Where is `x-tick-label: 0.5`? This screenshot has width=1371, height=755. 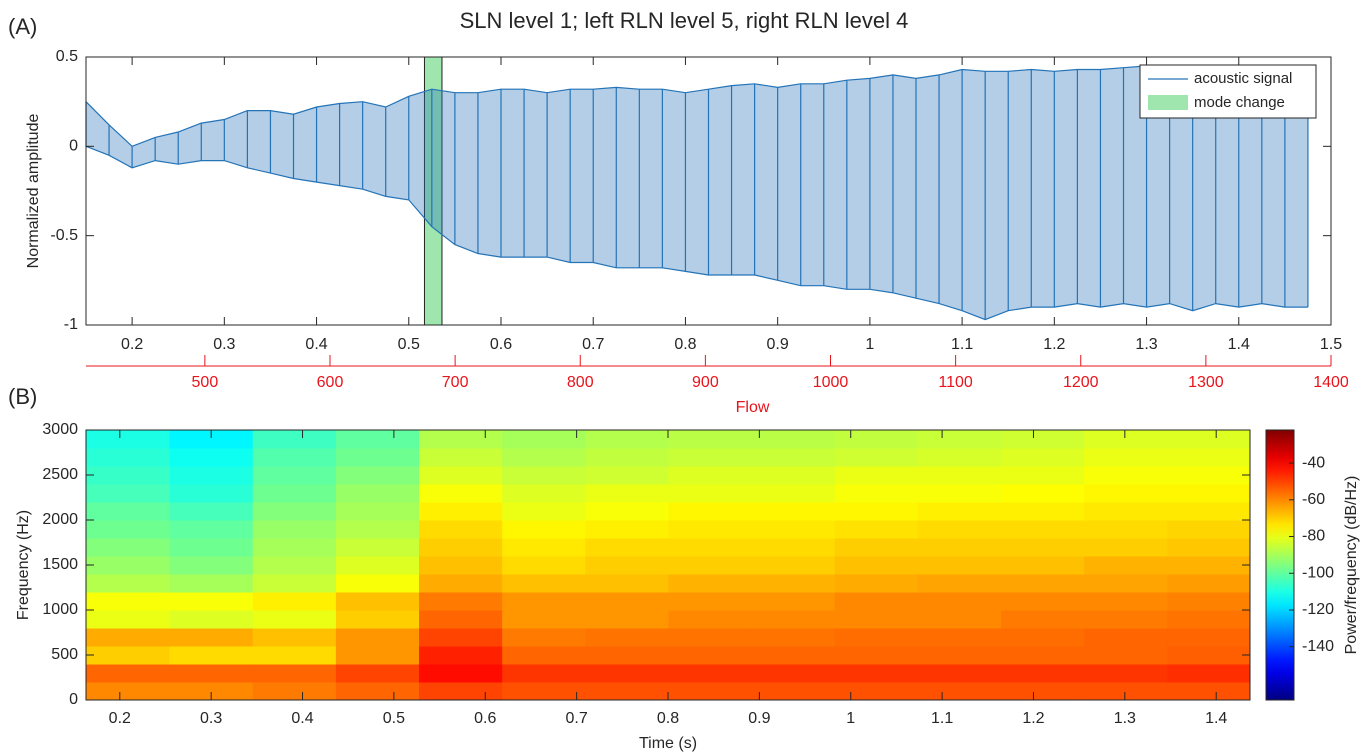 x-tick-label: 0.5 is located at coordinates (409, 344).